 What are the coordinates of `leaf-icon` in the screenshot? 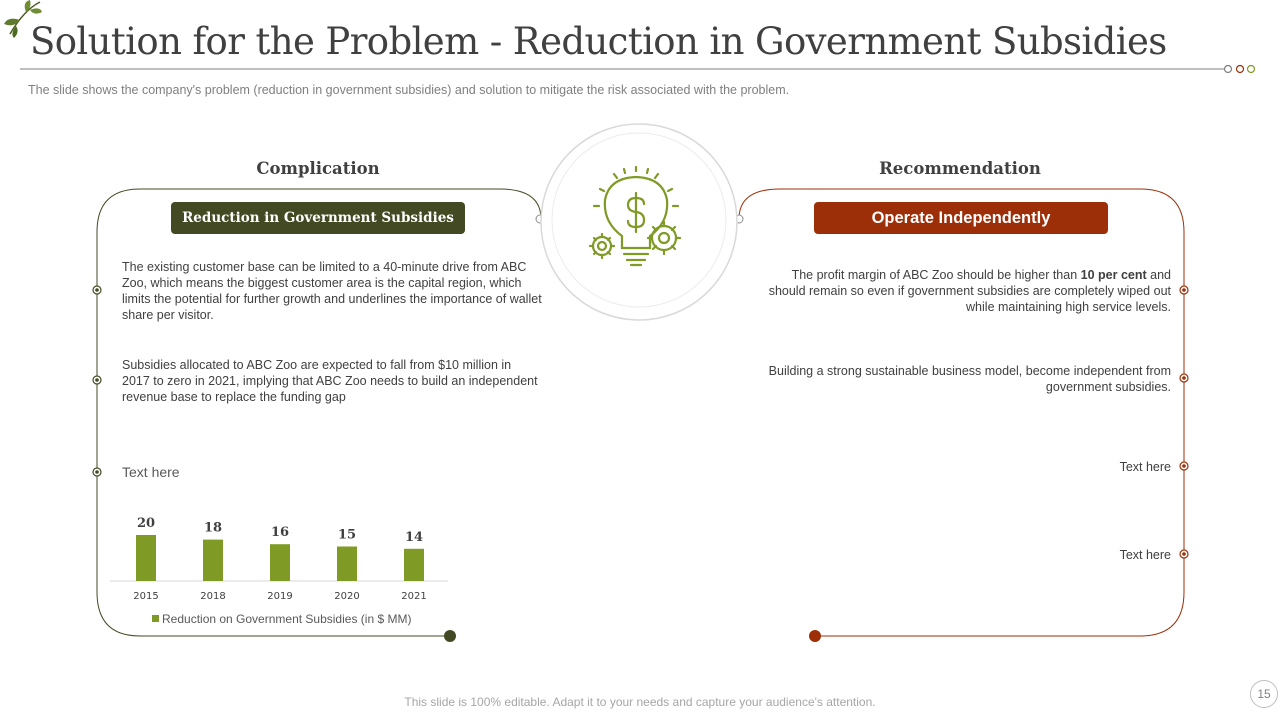 It's located at (23, 19).